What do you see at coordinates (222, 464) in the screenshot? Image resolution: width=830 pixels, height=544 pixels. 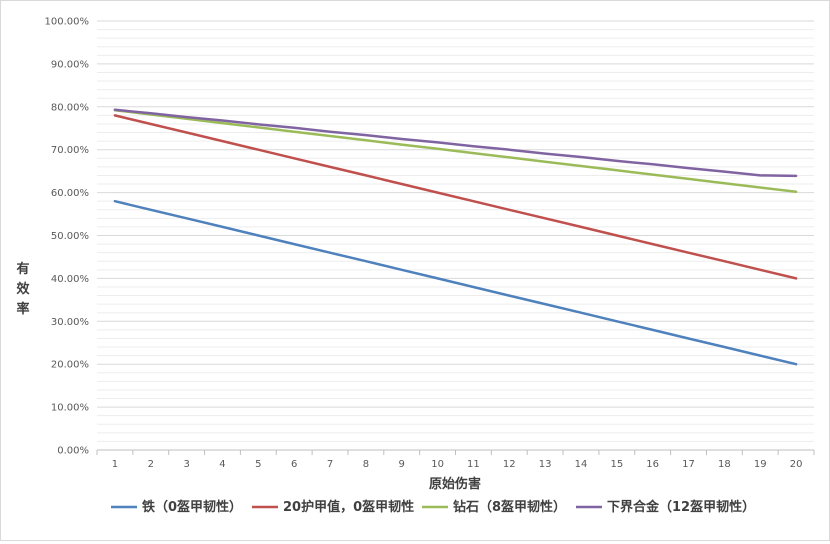 I see `x-tick-label: 4` at bounding box center [222, 464].